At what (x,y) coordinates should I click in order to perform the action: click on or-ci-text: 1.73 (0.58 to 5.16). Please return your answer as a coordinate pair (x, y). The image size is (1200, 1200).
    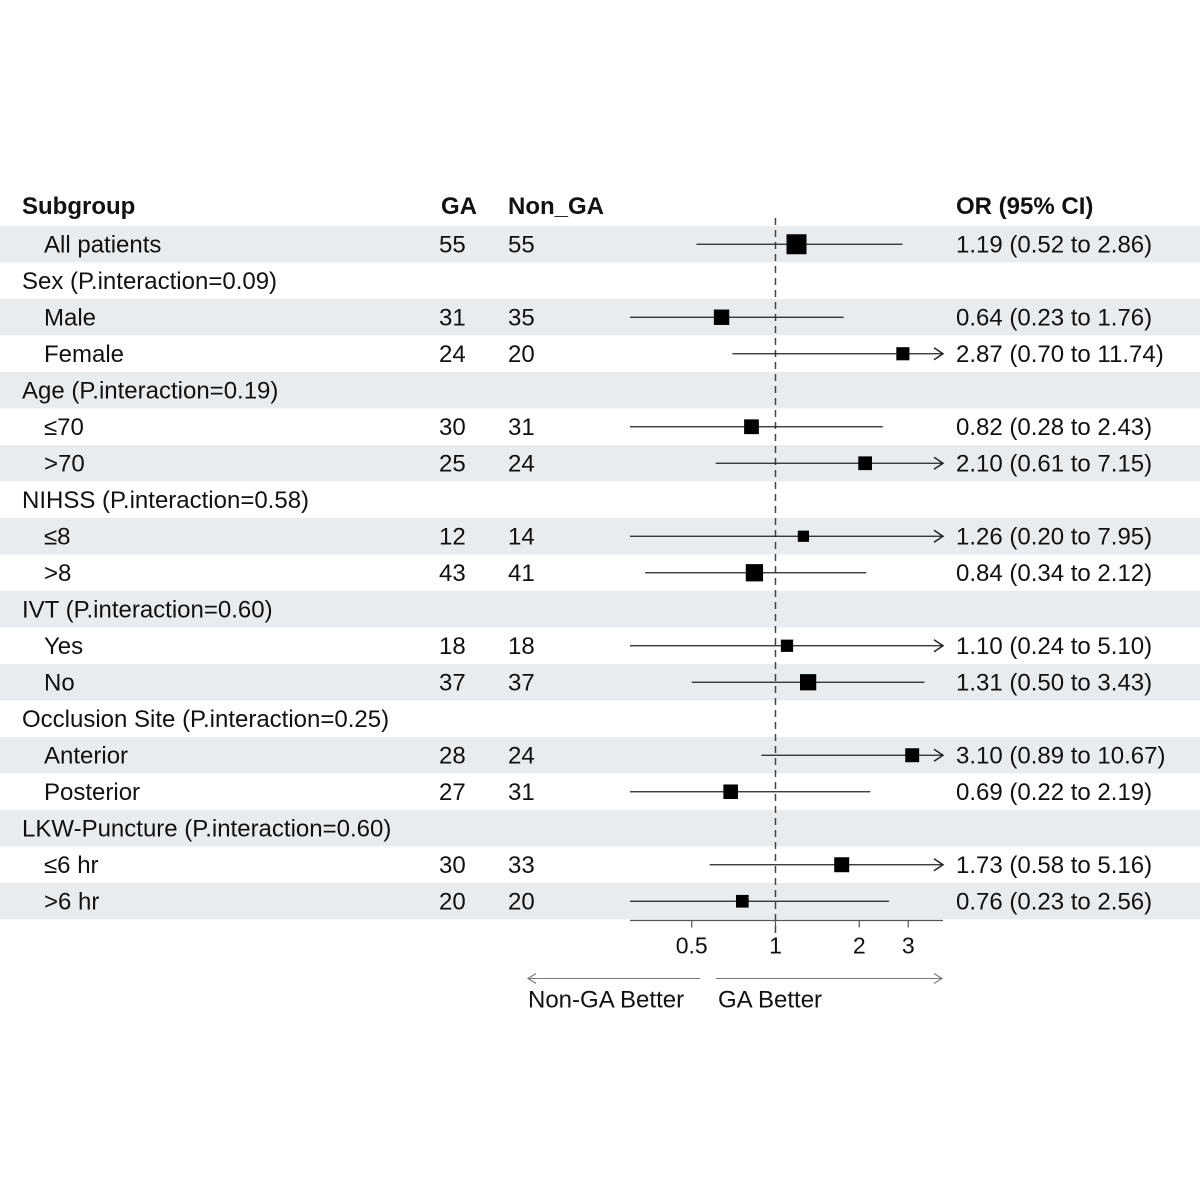
    Looking at the image, I should click on (1054, 865).